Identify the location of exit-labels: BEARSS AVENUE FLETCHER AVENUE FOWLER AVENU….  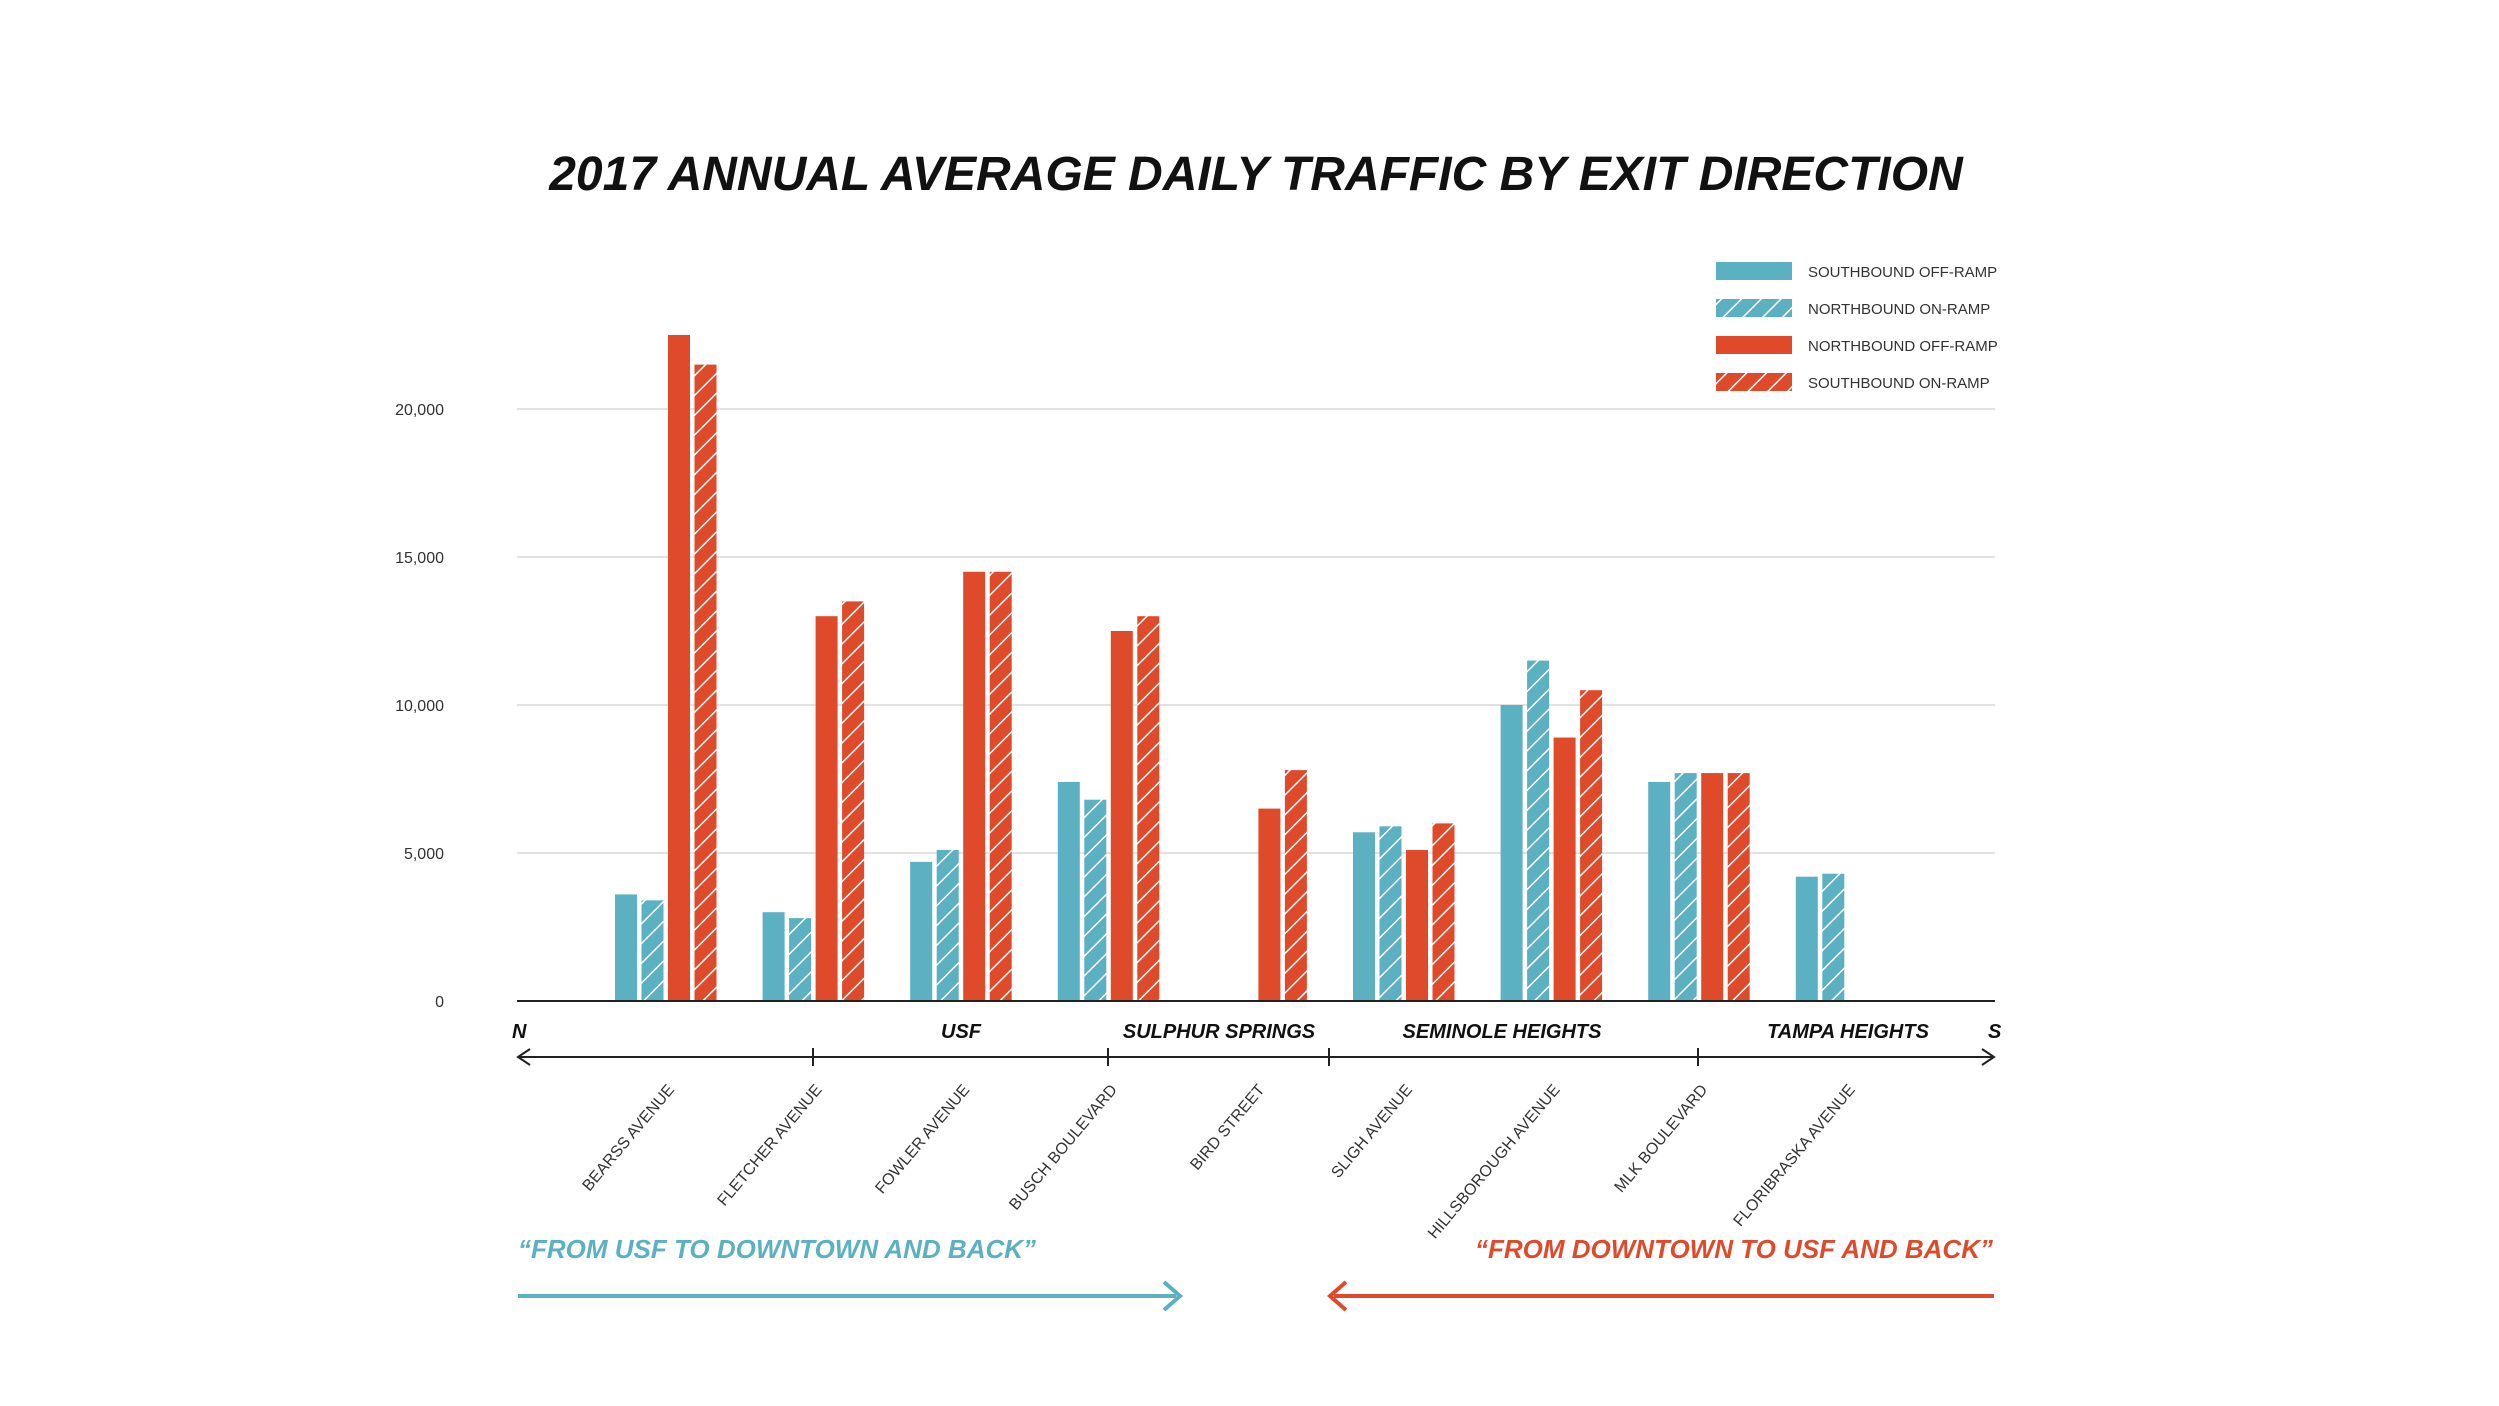
(1218, 1161).